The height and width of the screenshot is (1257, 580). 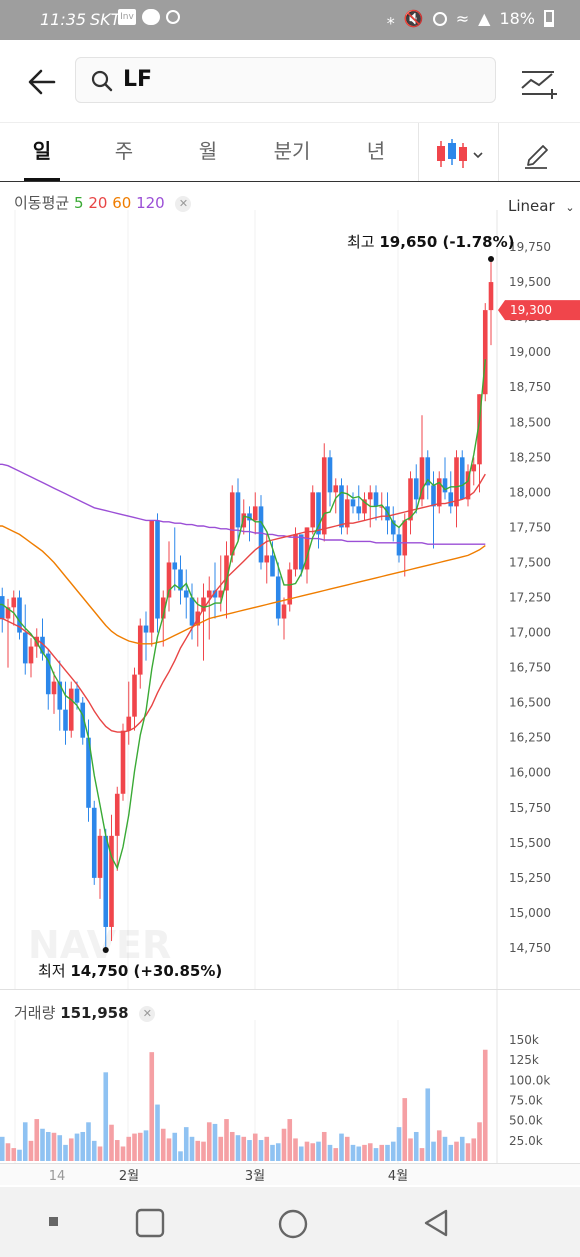 What do you see at coordinates (446, 242) in the screenshot?
I see `high-value: 19,650 (-1.78%)` at bounding box center [446, 242].